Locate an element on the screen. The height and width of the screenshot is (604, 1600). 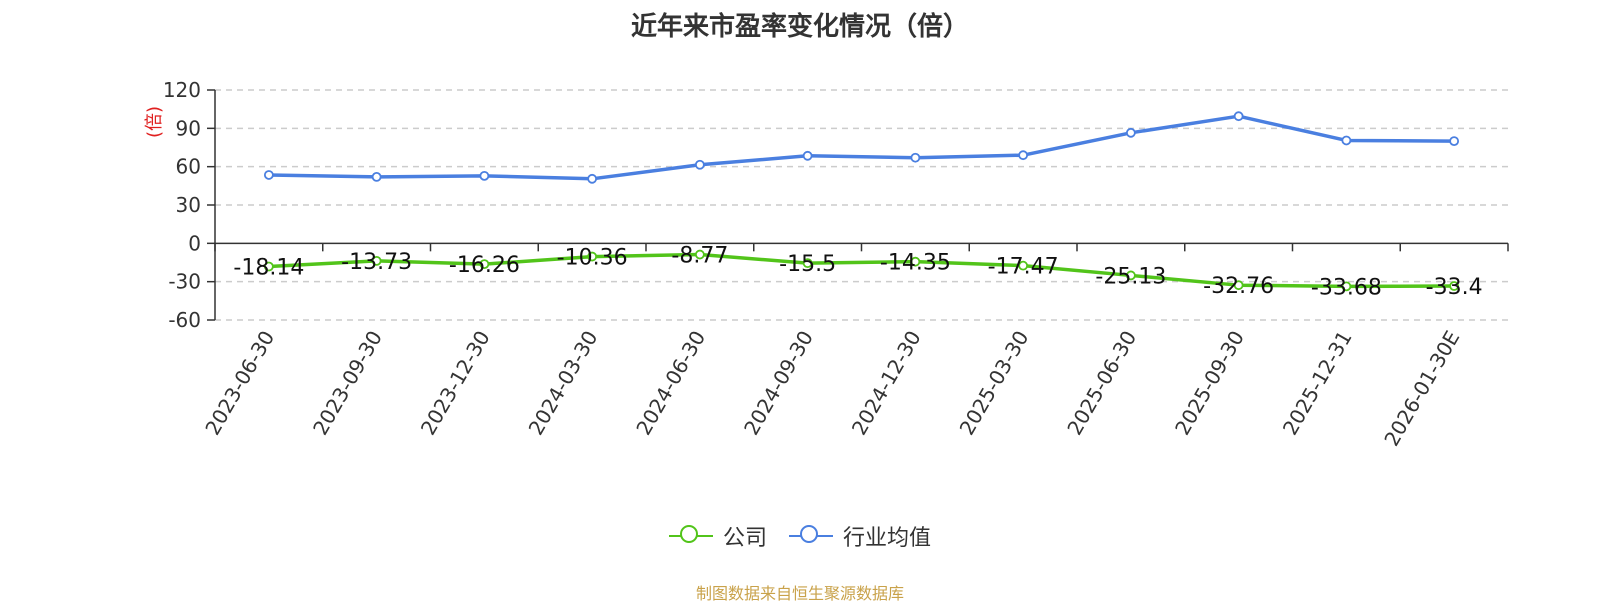
y-tick-label-5: -30 is located at coordinates (184, 282).